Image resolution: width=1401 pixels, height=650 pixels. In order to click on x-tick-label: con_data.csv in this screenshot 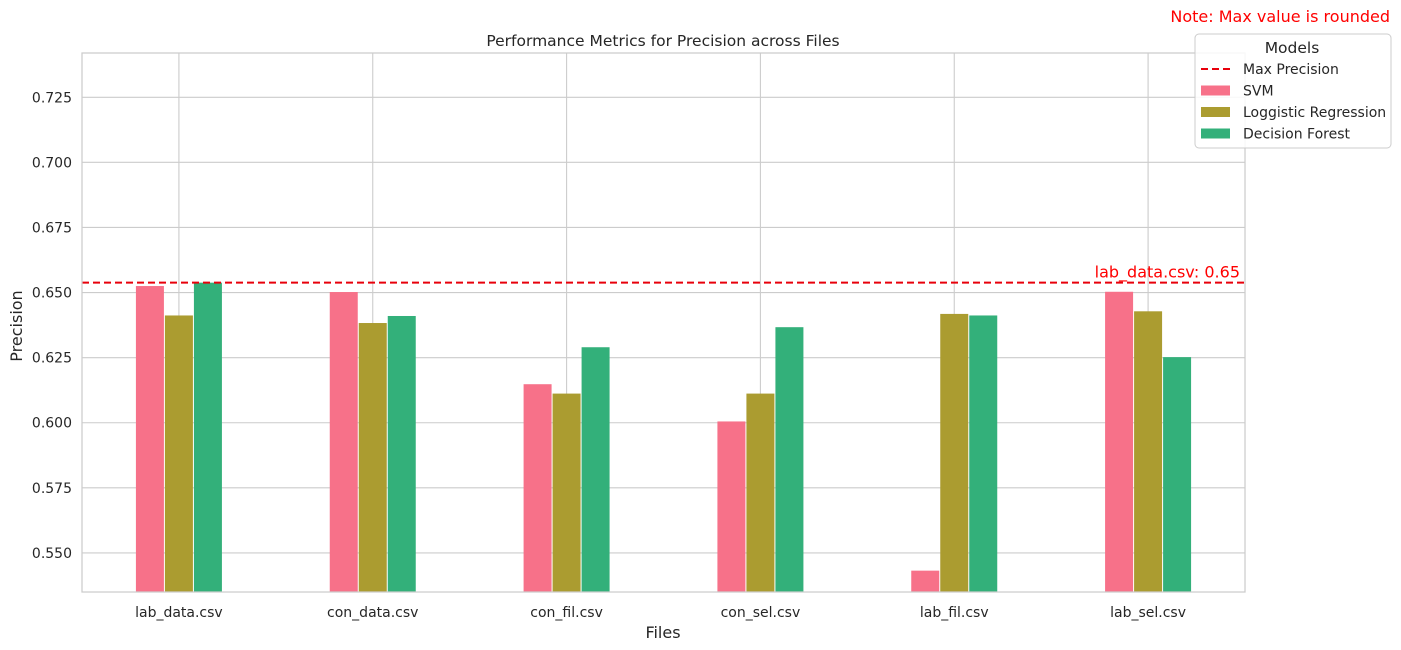, I will do `click(372, 613)`.